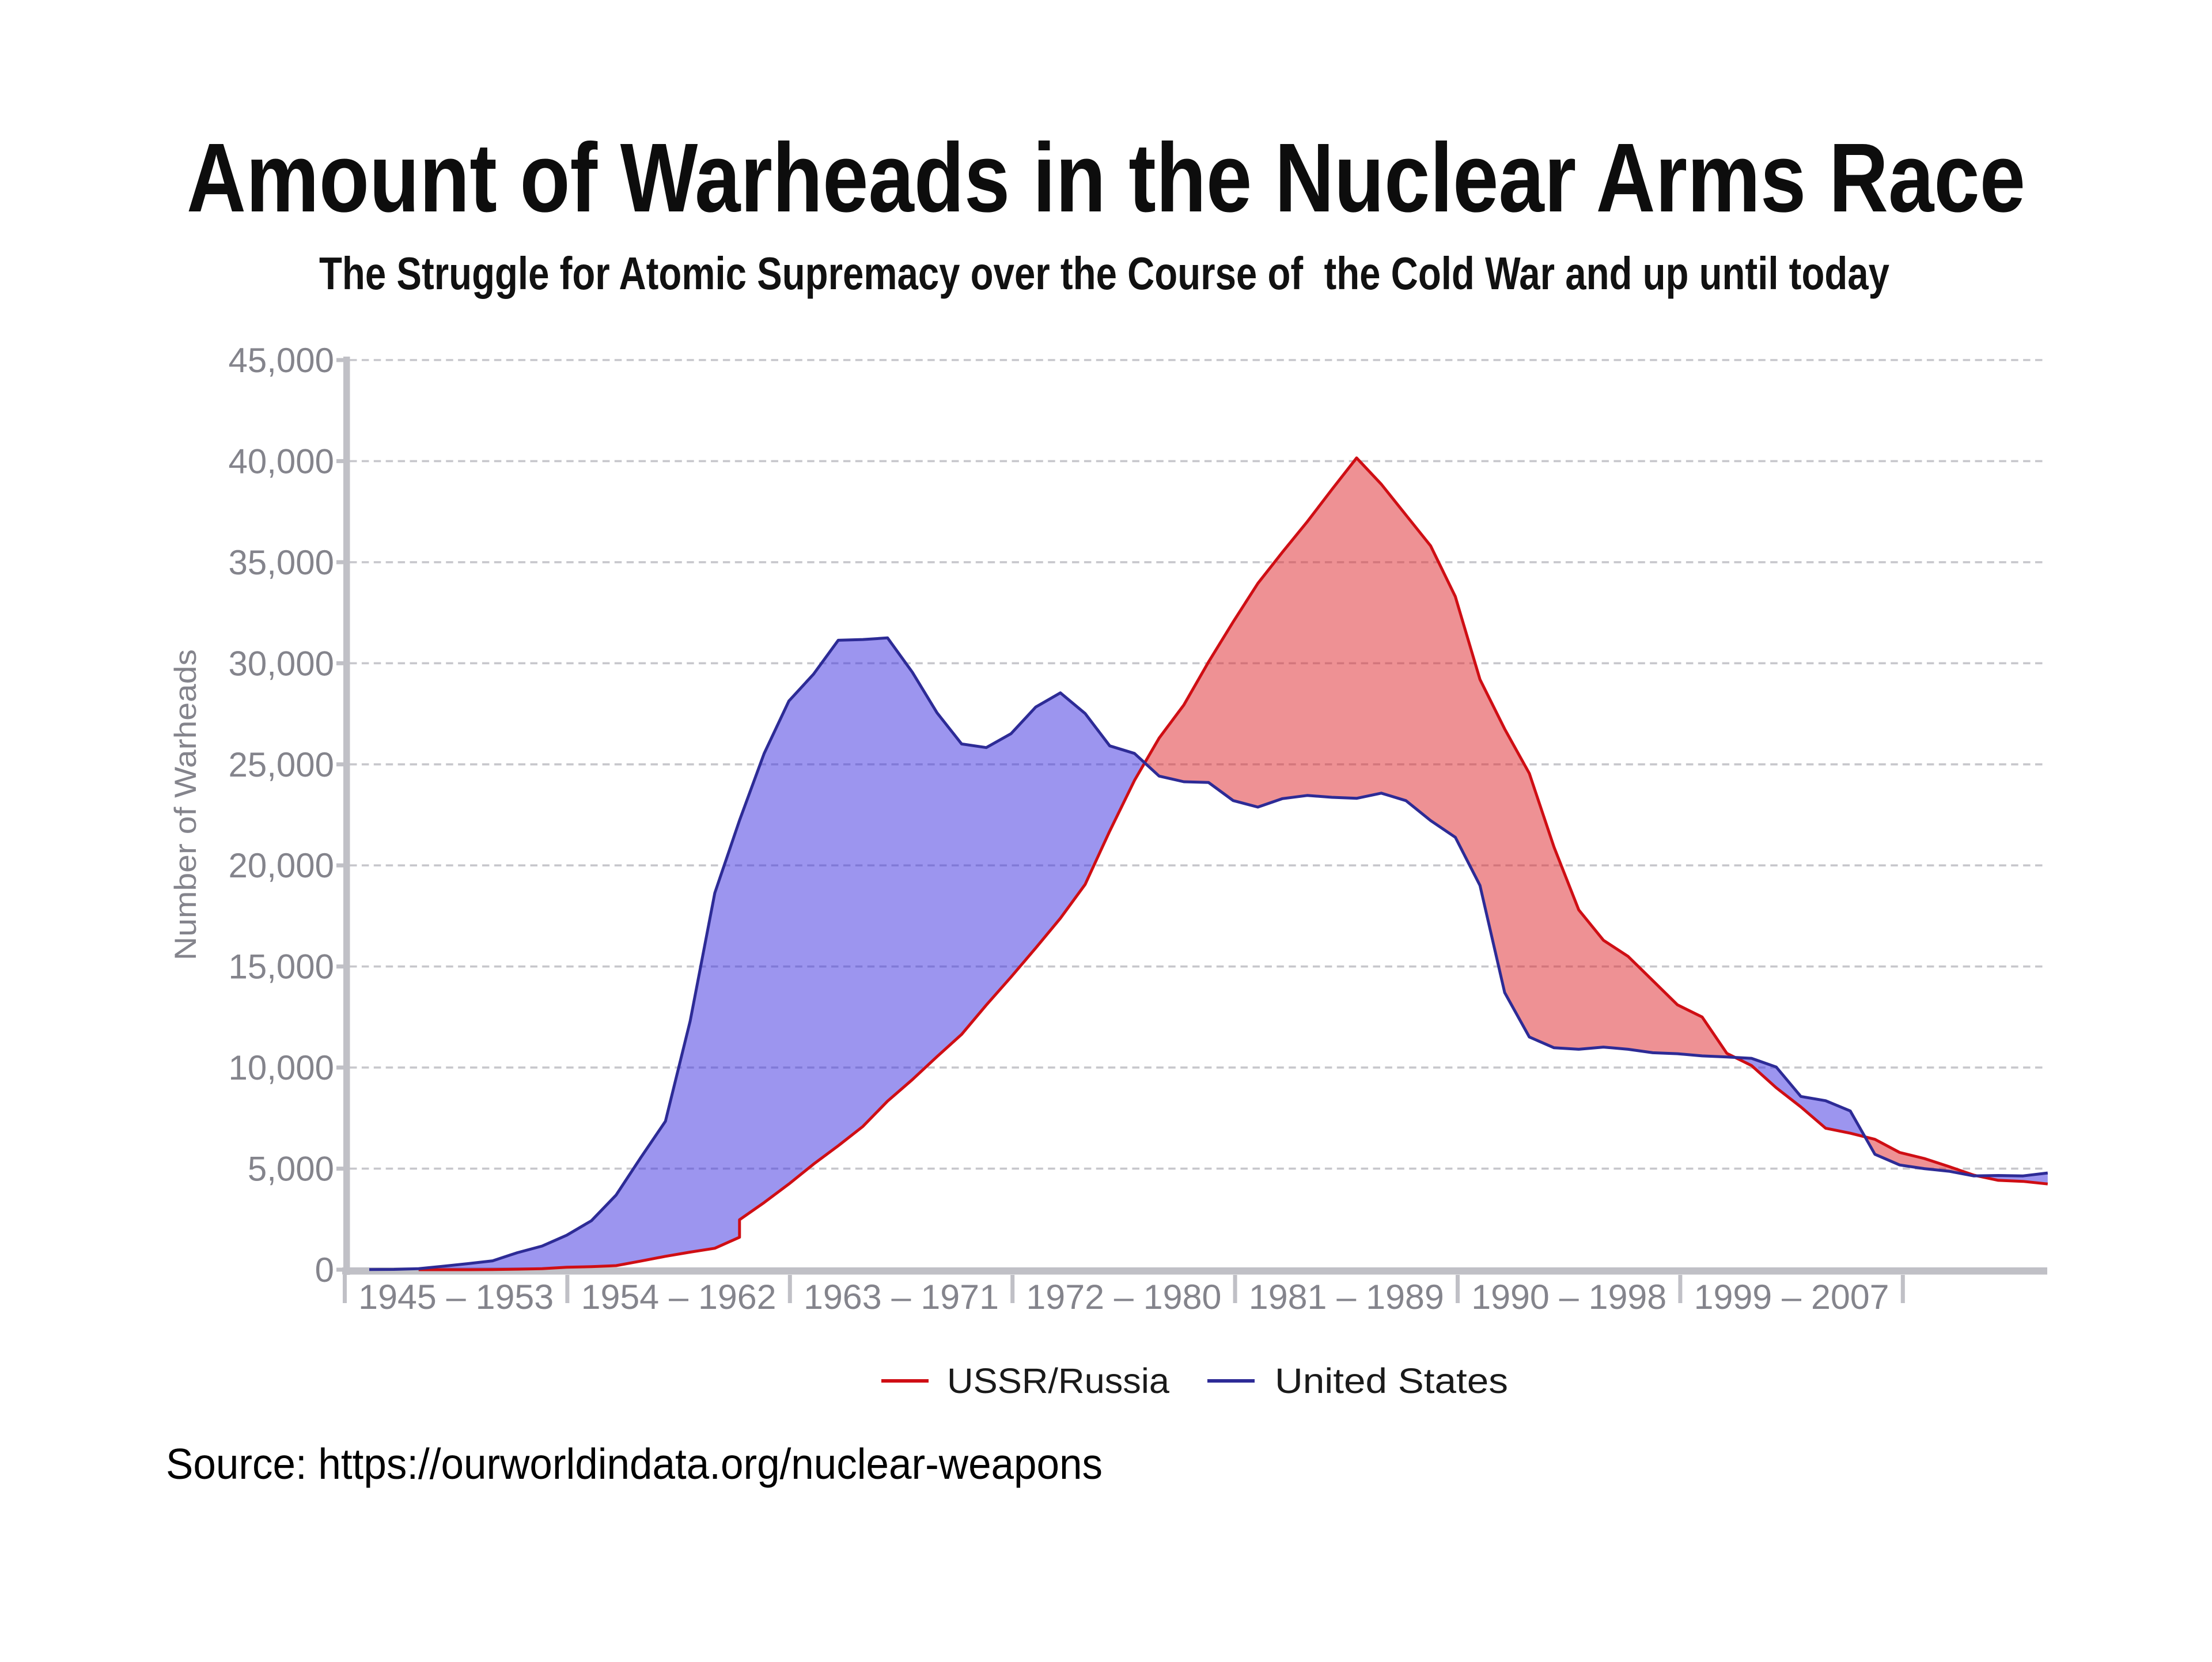 This screenshot has width=2212, height=1662. Describe the element at coordinates (291, 1169) in the screenshot. I see `svg-text: 5,000` at that location.